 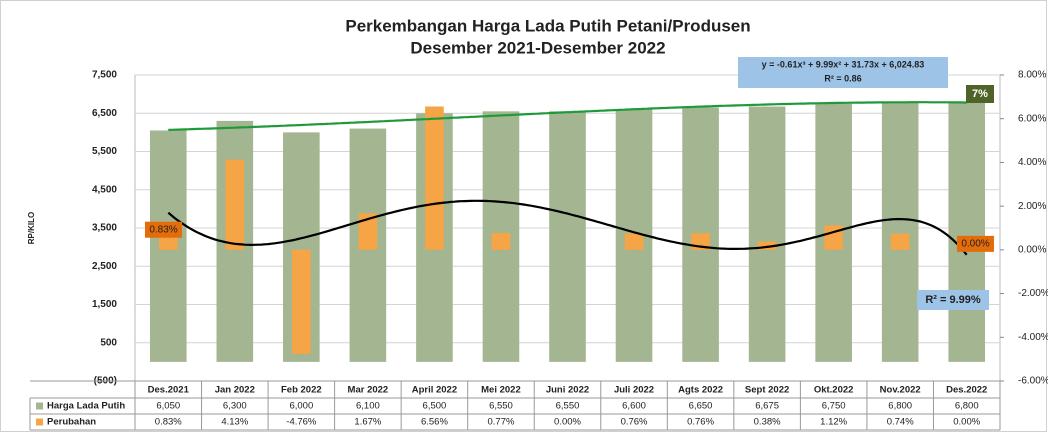 What do you see at coordinates (767, 422) in the screenshot?
I see `table-cell: 0.38%` at bounding box center [767, 422].